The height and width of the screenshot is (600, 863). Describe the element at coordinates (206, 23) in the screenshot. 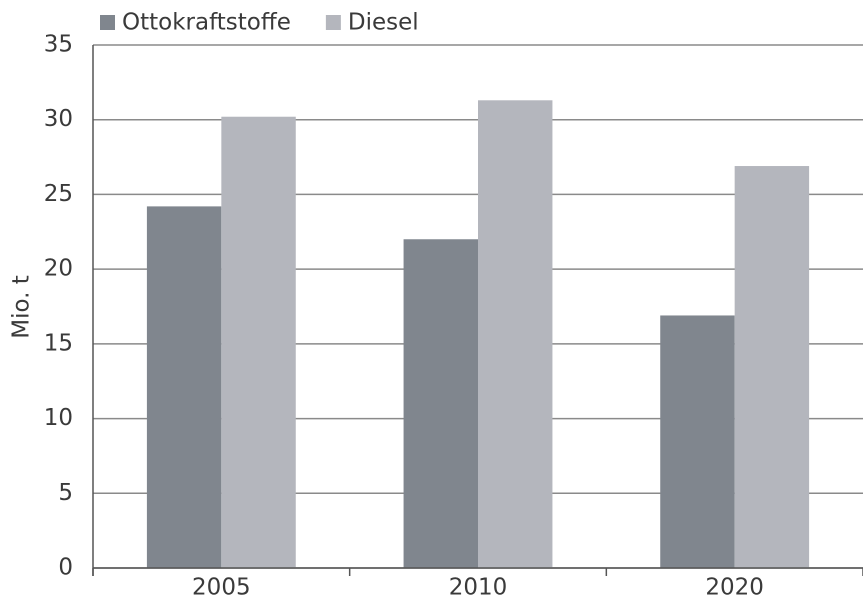

I see `legend-label: Ottokraftstoffe` at that location.